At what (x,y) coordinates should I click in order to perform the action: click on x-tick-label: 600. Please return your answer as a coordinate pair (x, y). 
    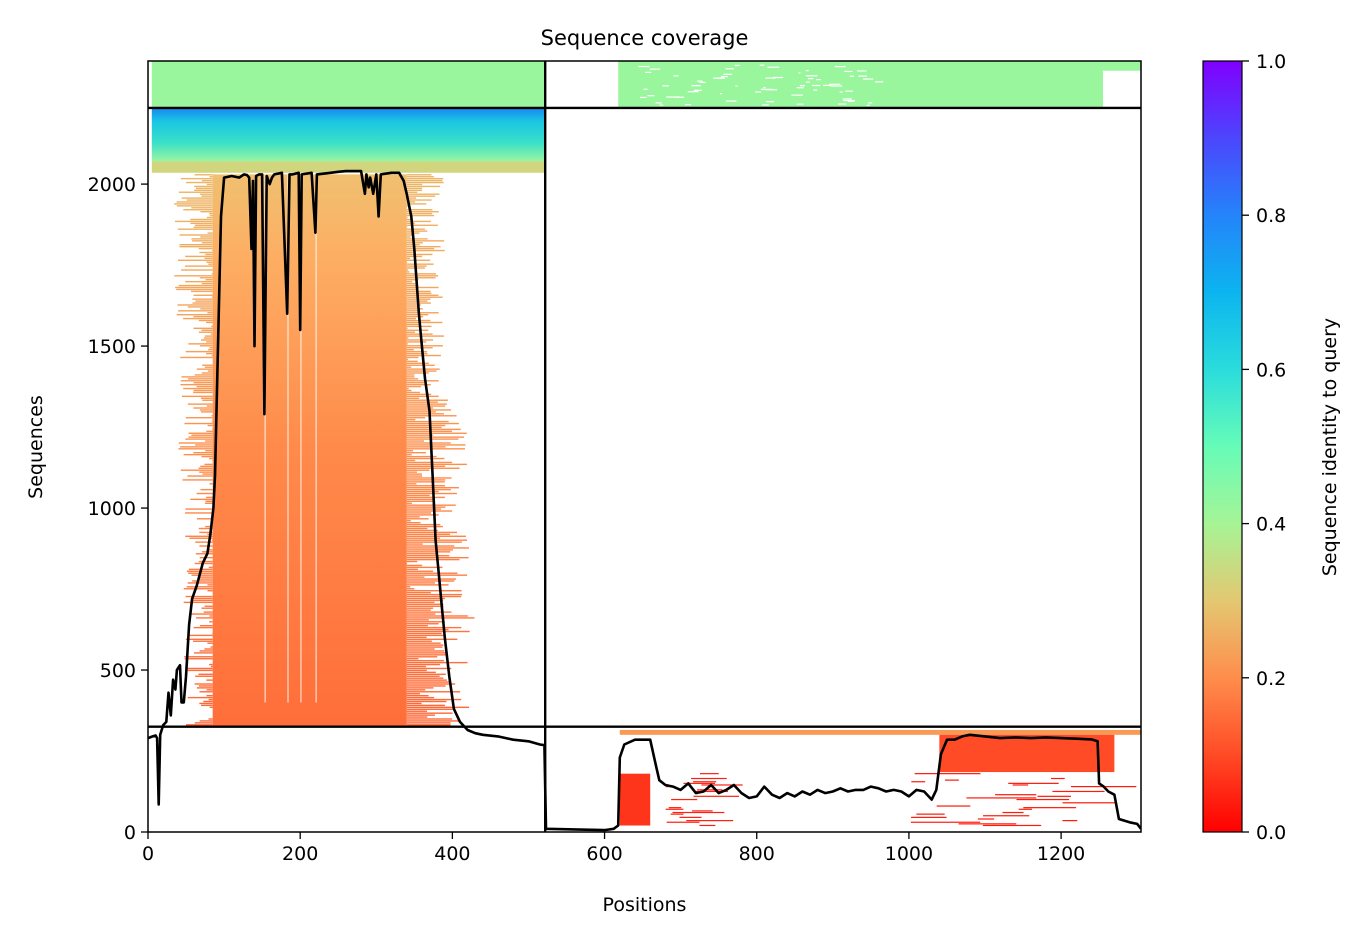
    Looking at the image, I should click on (604, 854).